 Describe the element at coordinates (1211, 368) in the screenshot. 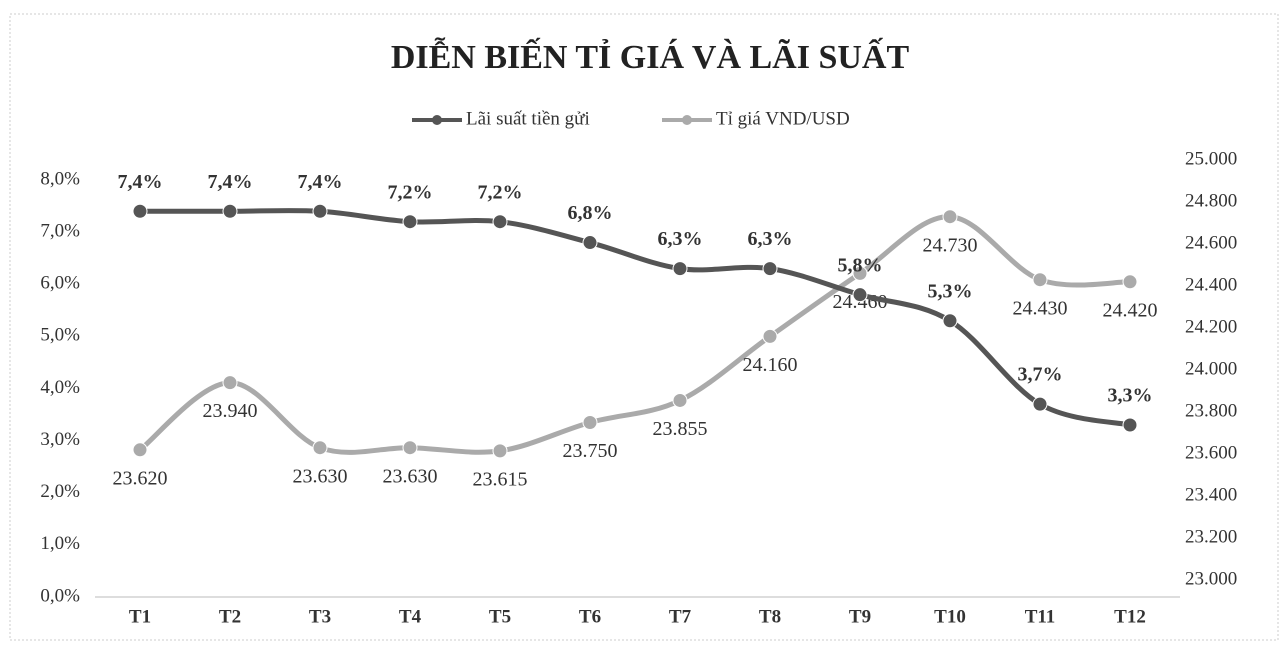

I see `y2-tick-label: 24.000` at that location.